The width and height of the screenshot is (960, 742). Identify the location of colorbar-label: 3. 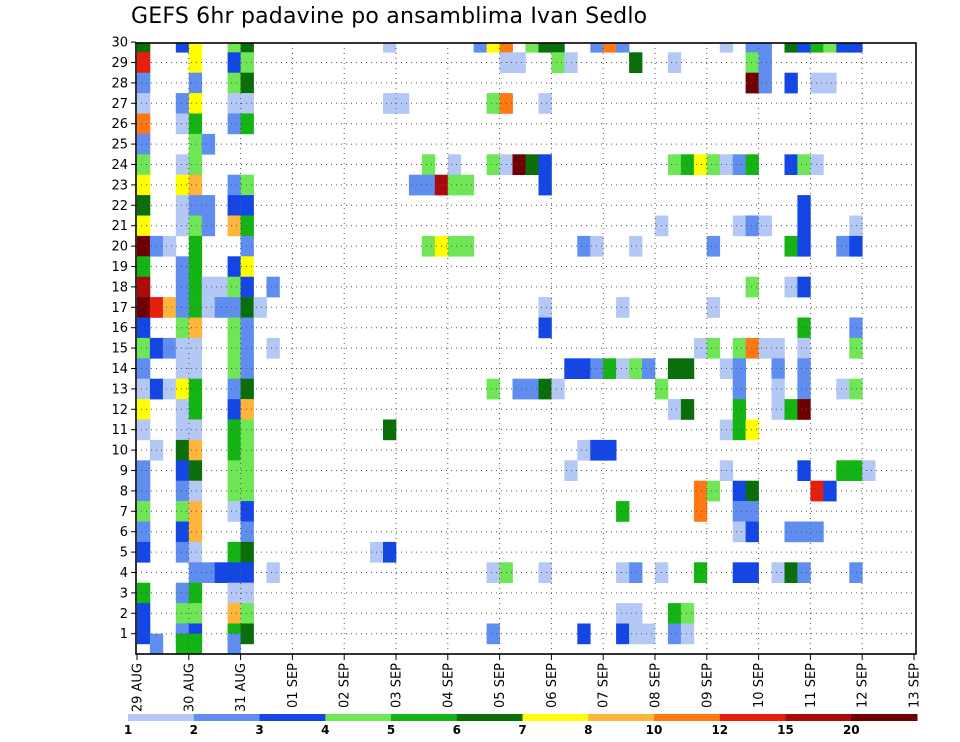
(259, 730).